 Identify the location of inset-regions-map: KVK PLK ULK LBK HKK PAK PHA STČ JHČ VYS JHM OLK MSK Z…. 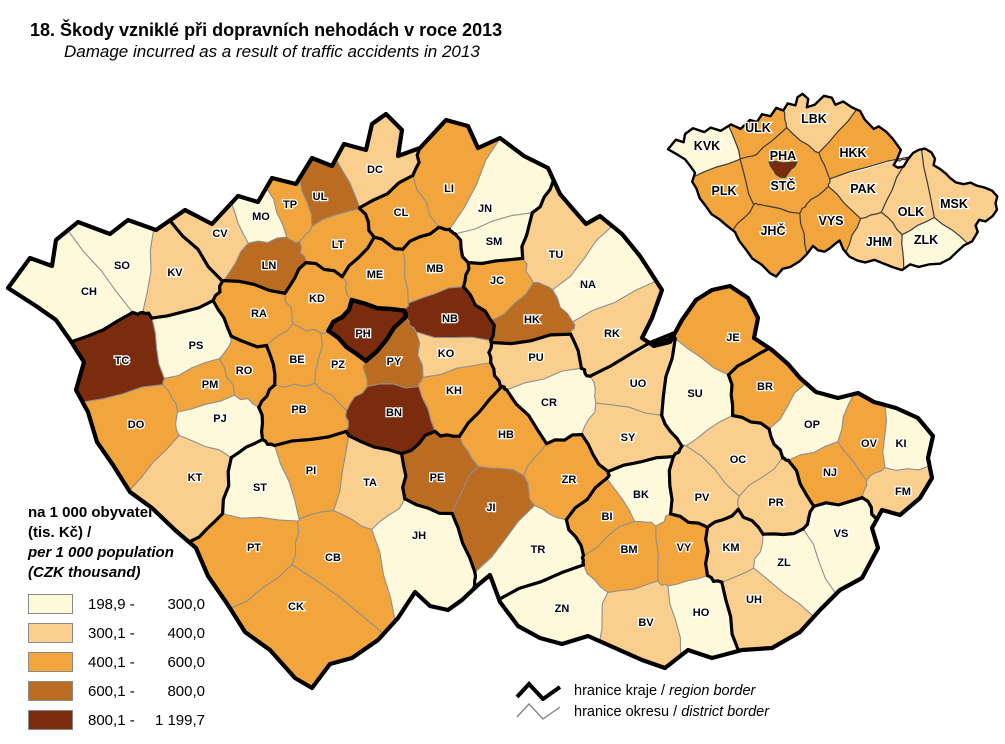
(832, 185).